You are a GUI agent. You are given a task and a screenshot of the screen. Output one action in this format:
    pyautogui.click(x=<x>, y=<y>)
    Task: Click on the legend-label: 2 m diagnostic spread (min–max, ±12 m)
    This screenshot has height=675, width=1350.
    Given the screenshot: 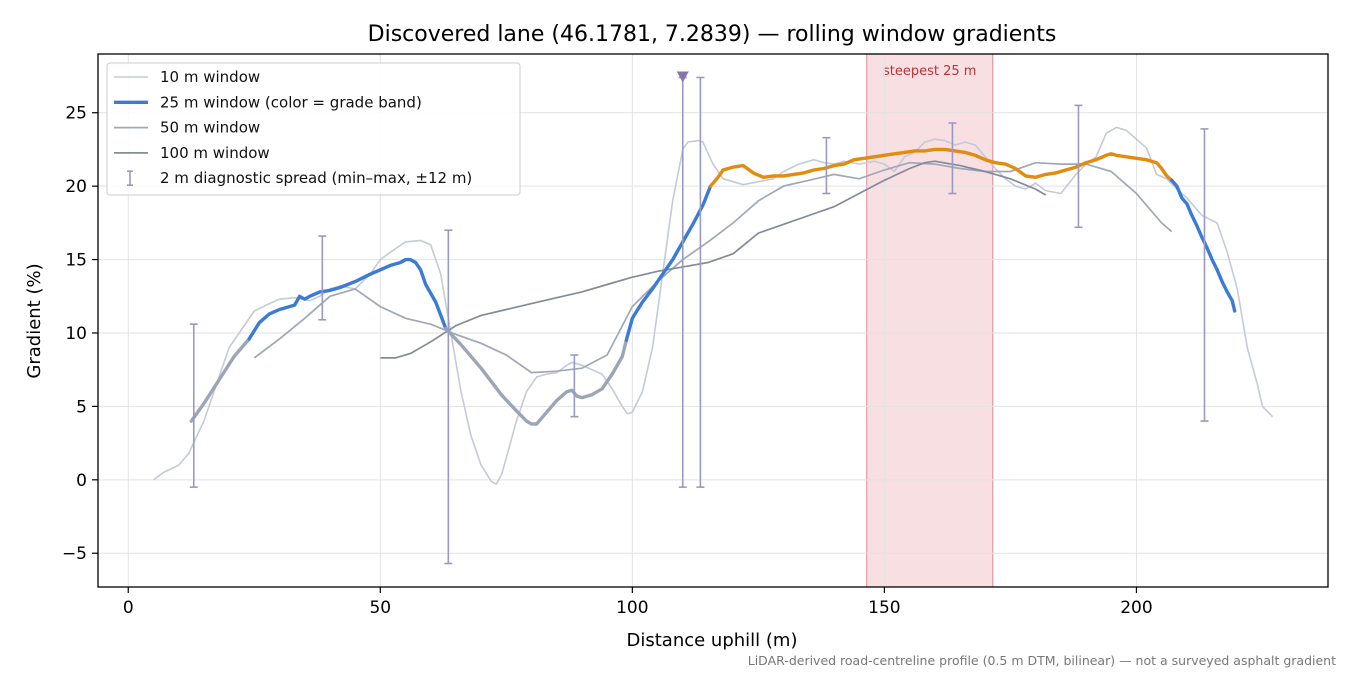 What is the action you would take?
    pyautogui.click(x=316, y=178)
    